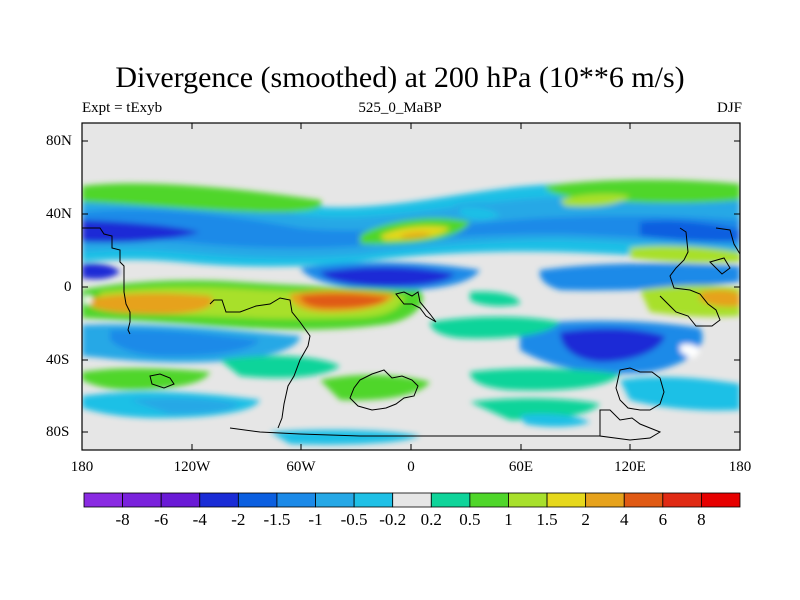 This screenshot has height=600, width=800. I want to click on y-tick-80s: 80S, so click(58, 432).